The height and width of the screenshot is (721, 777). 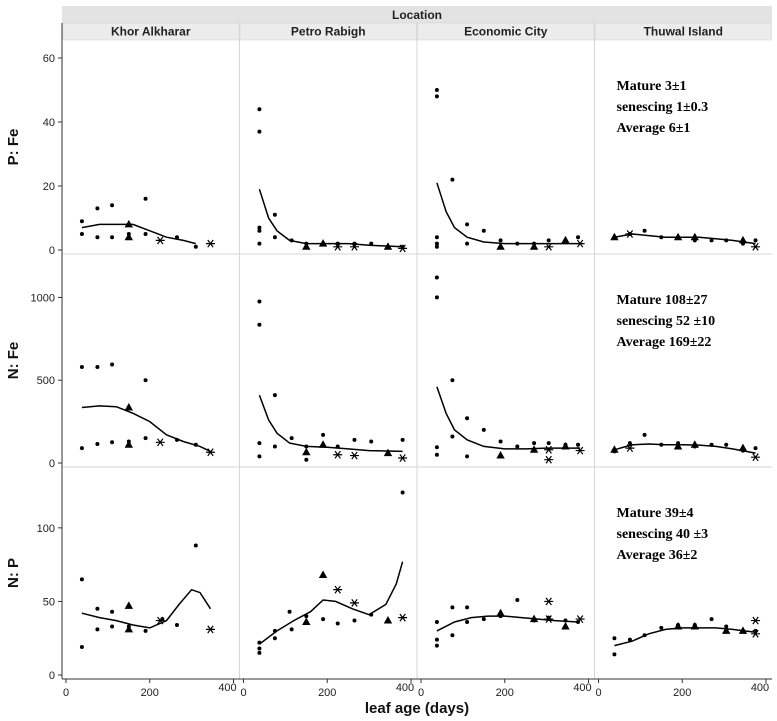 I want to click on x-axes: 0 200 400 0 200 400 0 200 400 0 200 400, so click(x=416, y=689).